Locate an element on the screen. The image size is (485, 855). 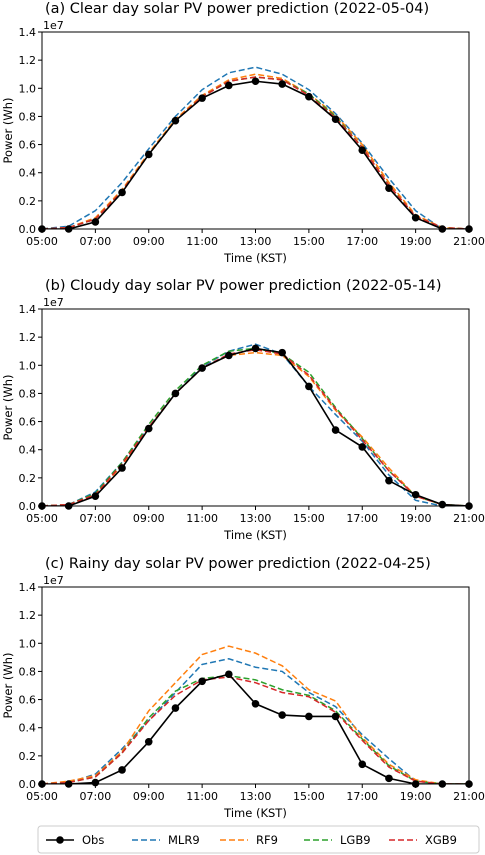
legend: Obs MLR9 RF9 LGB9 XGB9 is located at coordinates (258, 839).